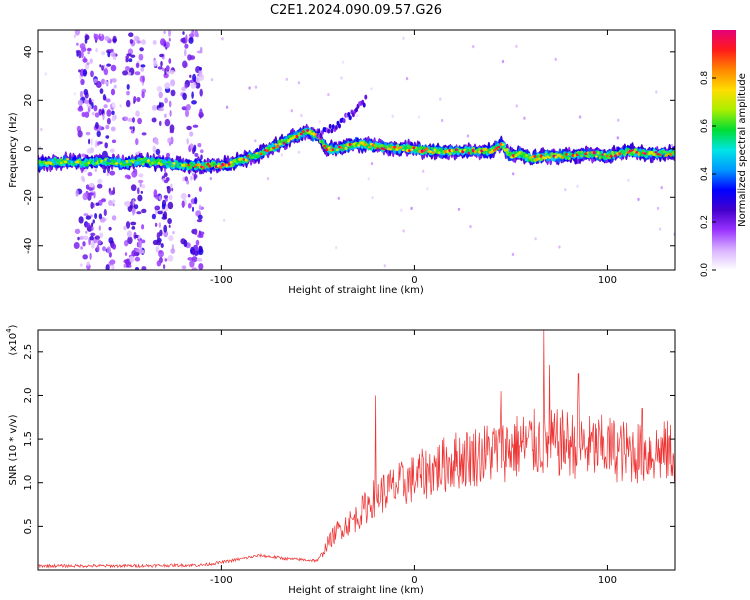 The image size is (750, 600). What do you see at coordinates (329, 131) in the screenshot?
I see `branch-cell` at bounding box center [329, 131].